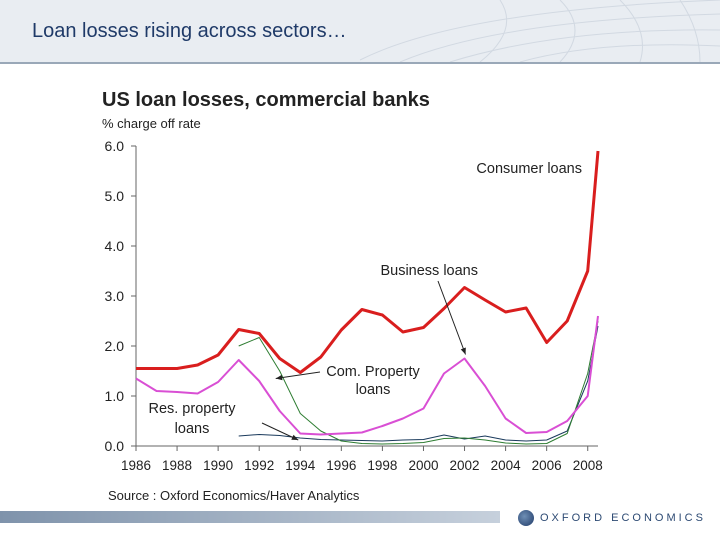 The image size is (720, 540). I want to click on series-line-com-property-loans, so click(418, 382).